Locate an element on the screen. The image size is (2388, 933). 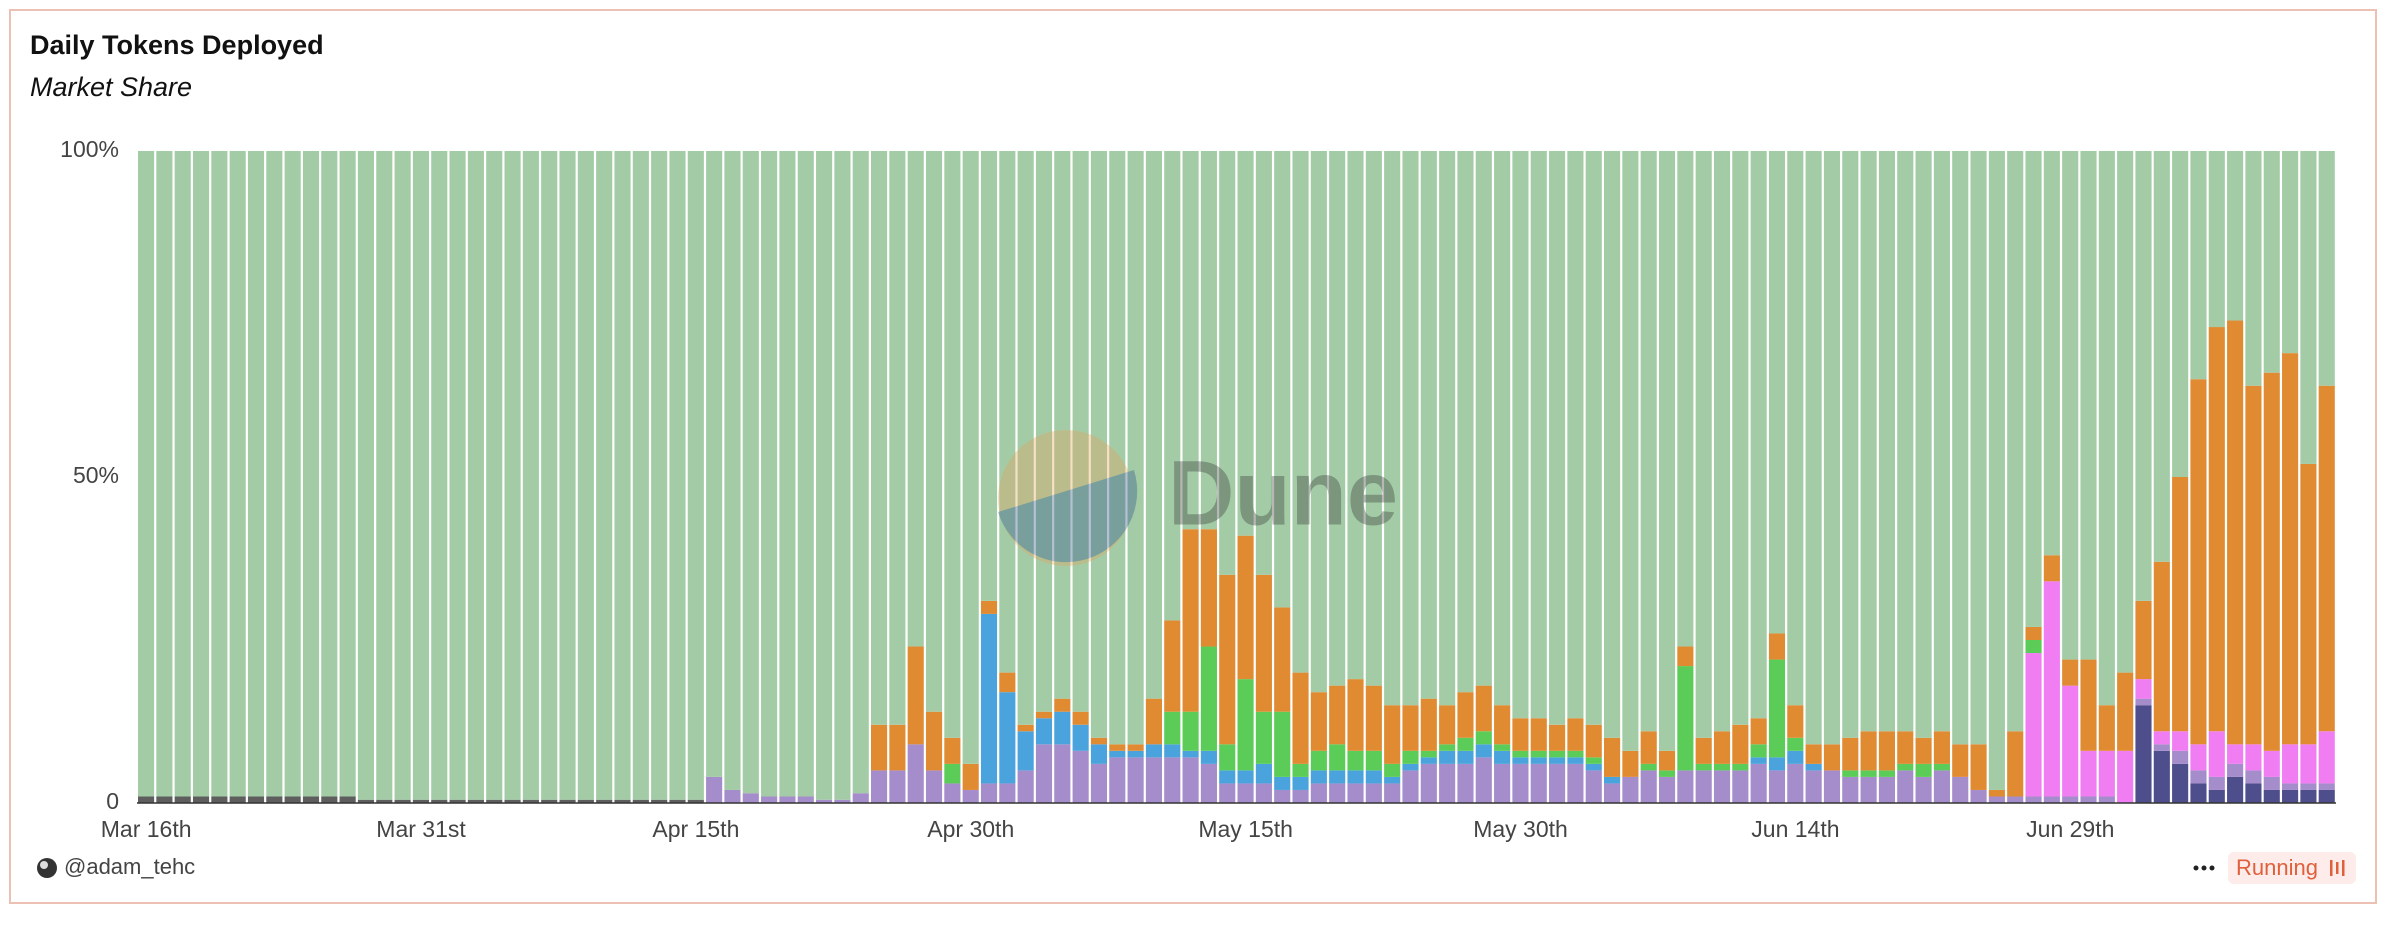
chart-subtitle: Market Share is located at coordinates (111, 87).